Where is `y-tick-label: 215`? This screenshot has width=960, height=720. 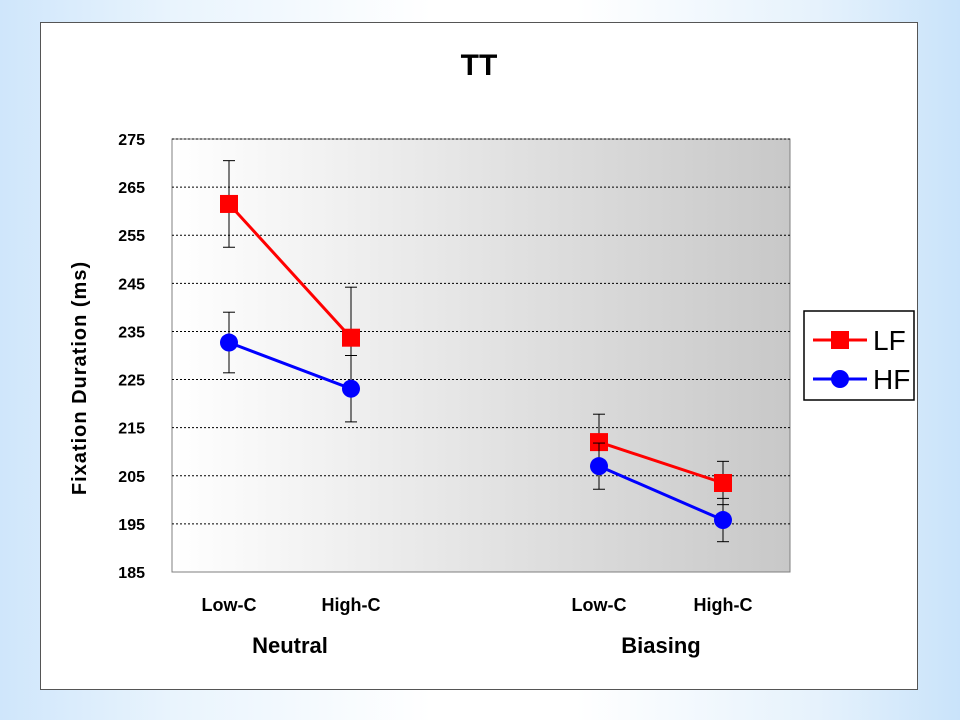
y-tick-label: 215 is located at coordinates (131, 429).